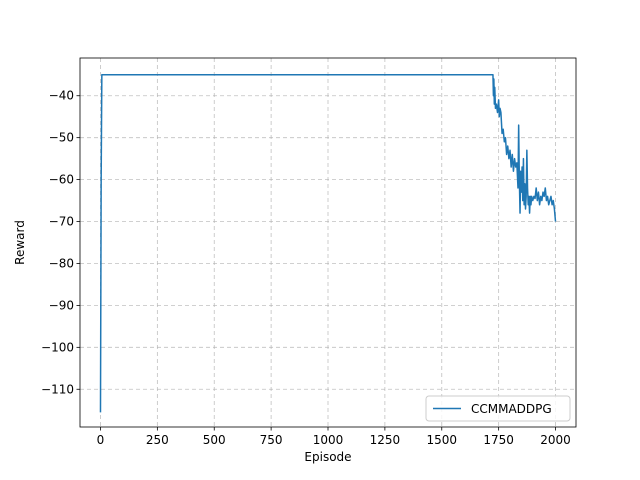 This screenshot has height=480, width=640. Describe the element at coordinates (61, 305) in the screenshot. I see `y-tick-label: −90` at that location.